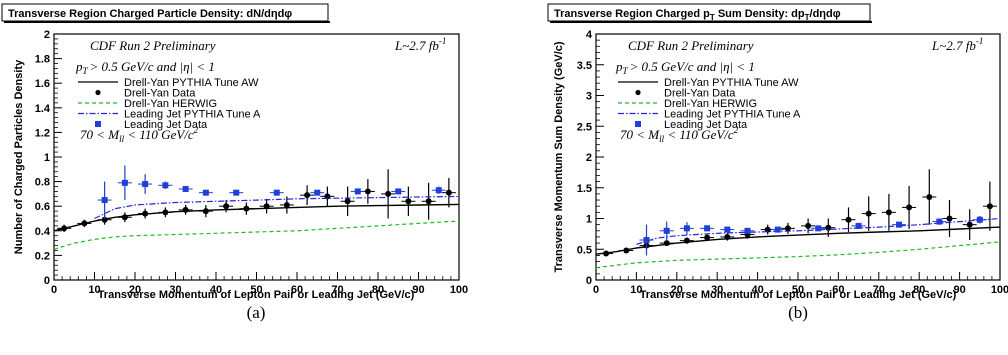  What do you see at coordinates (879, 290) in the screenshot?
I see `panel-b-x-tick-label: 70` at bounding box center [879, 290].